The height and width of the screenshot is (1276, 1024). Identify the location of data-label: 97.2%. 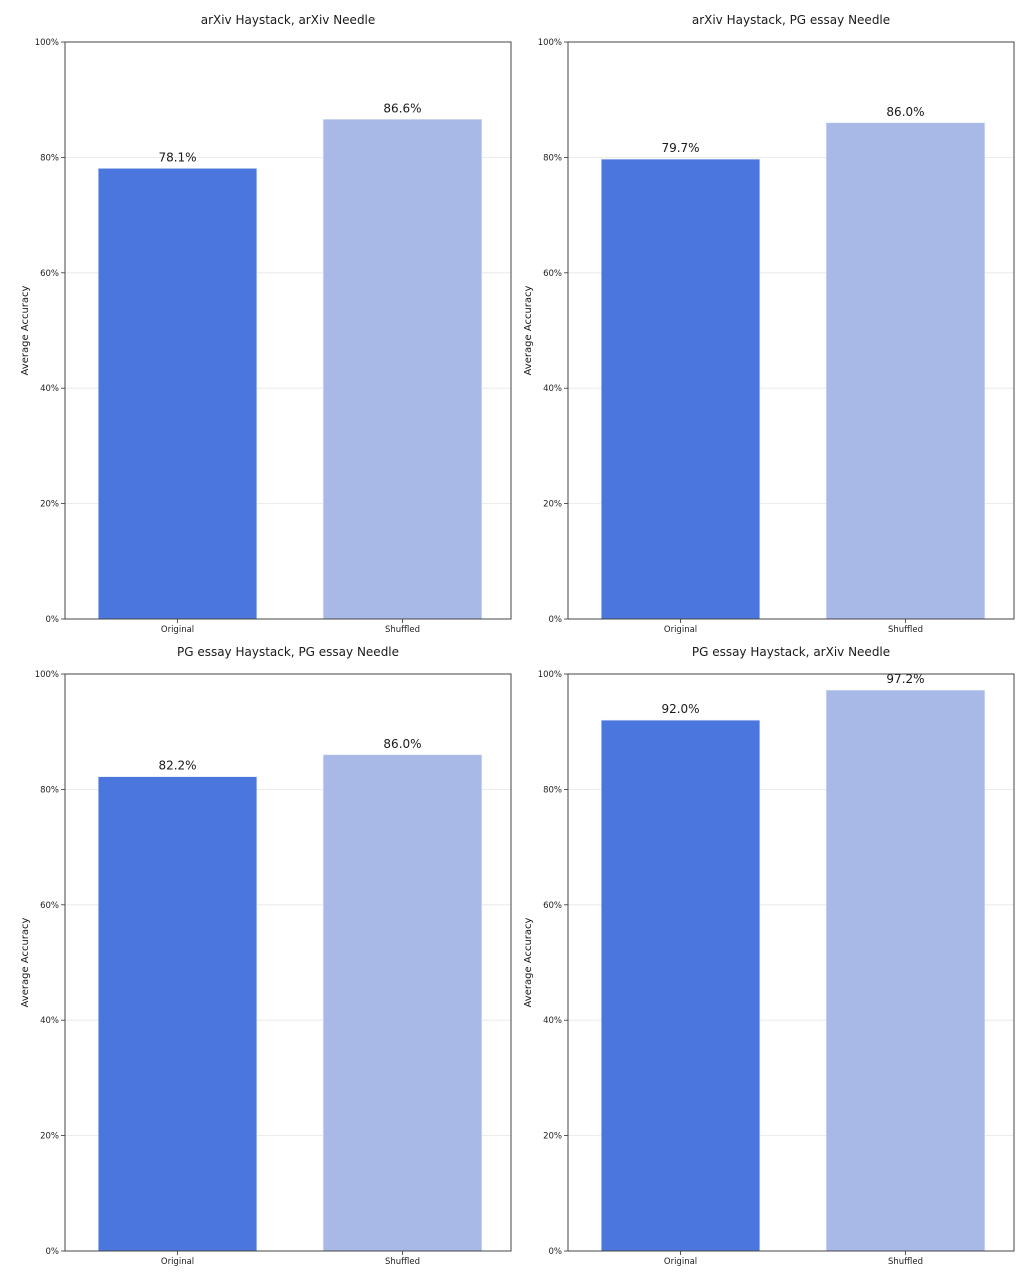
(905, 679).